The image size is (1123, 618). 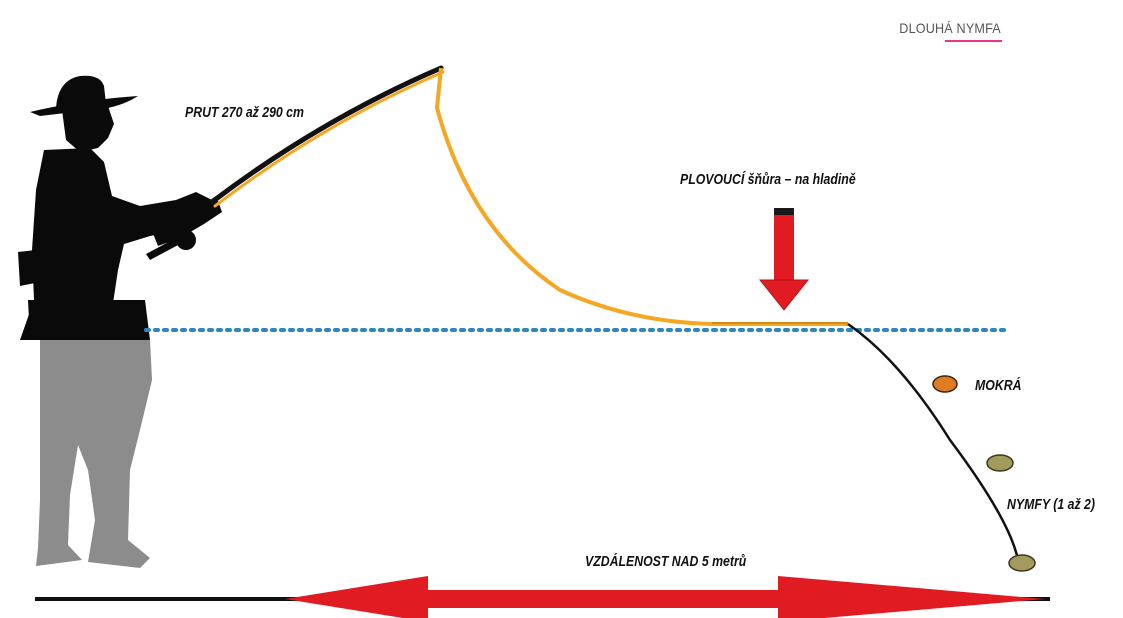 I want to click on distance-arrow-icon, so click(x=665, y=597).